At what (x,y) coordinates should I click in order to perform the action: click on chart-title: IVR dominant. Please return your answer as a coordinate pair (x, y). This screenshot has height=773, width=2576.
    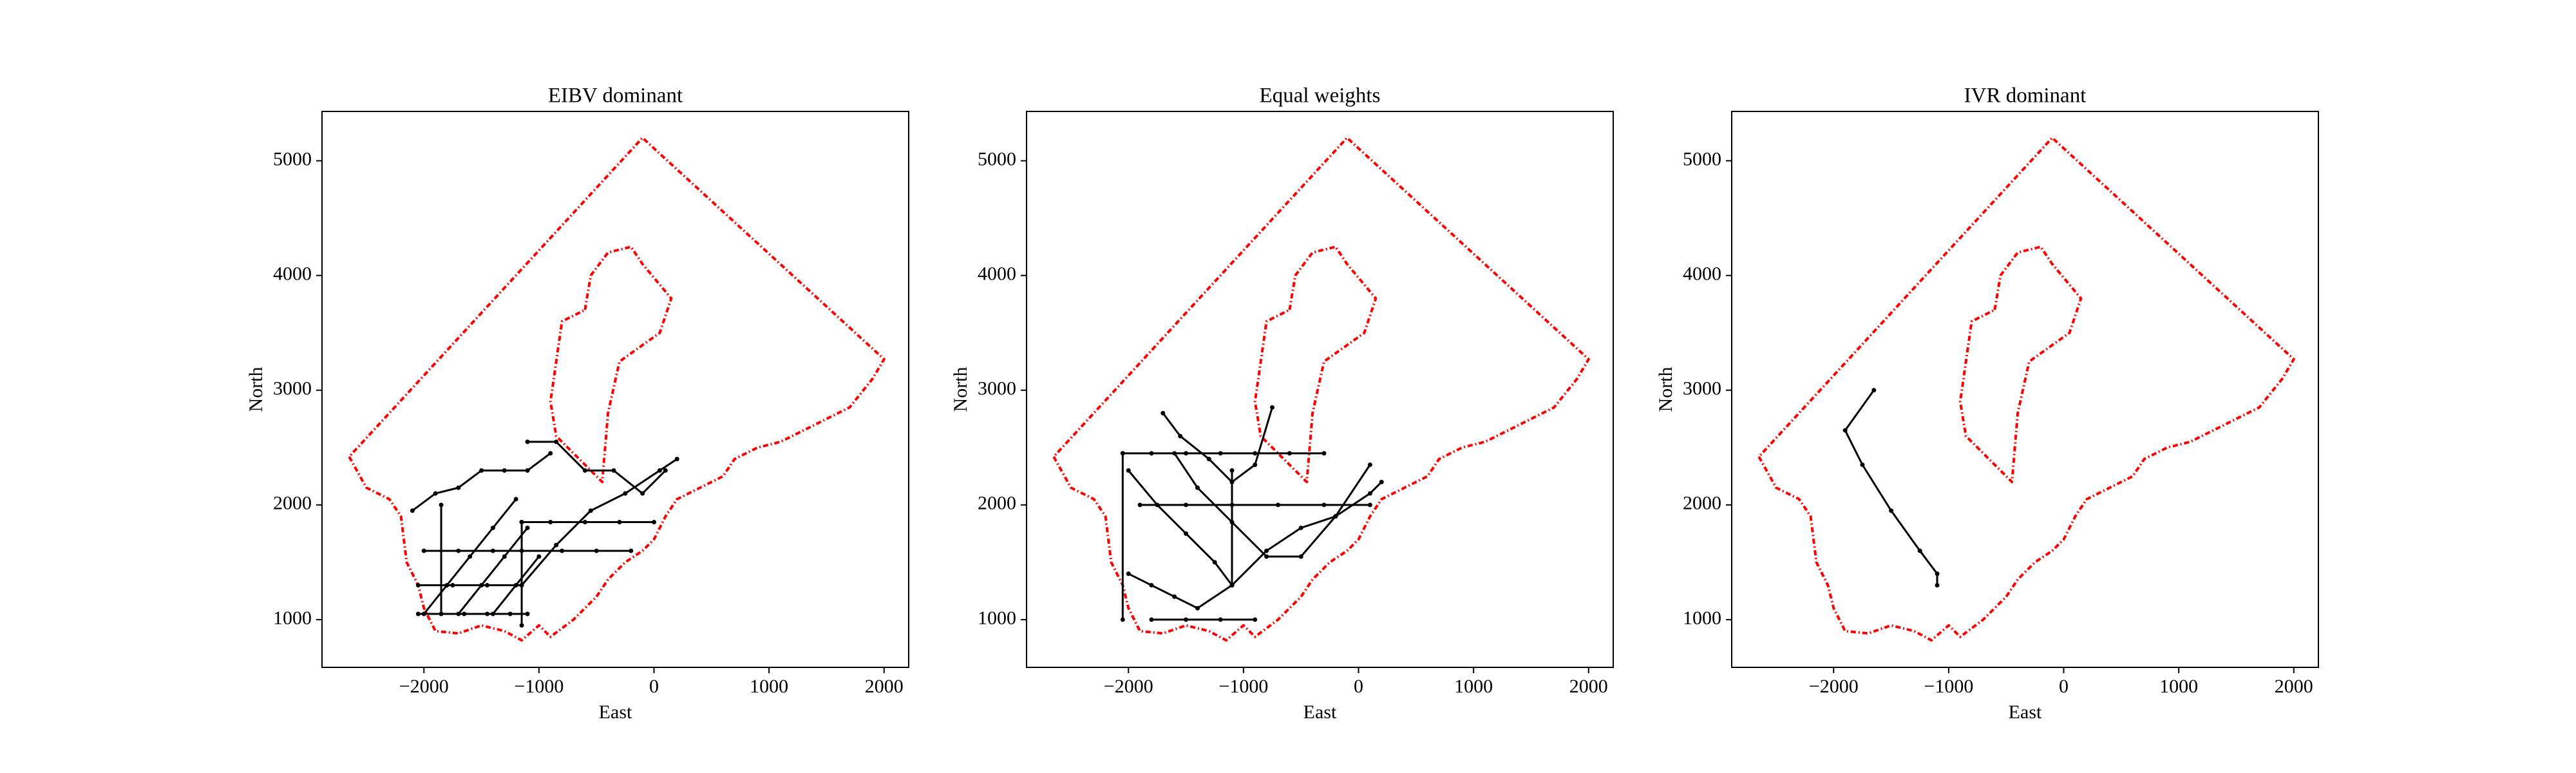
    Looking at the image, I should click on (2026, 96).